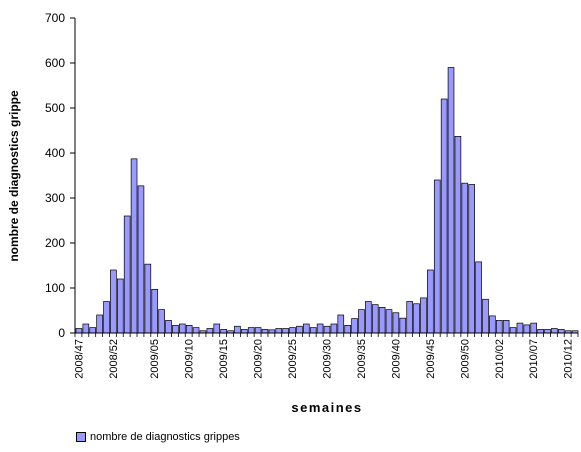  What do you see at coordinates (326, 407) in the screenshot?
I see `x-axis-label: semaines` at bounding box center [326, 407].